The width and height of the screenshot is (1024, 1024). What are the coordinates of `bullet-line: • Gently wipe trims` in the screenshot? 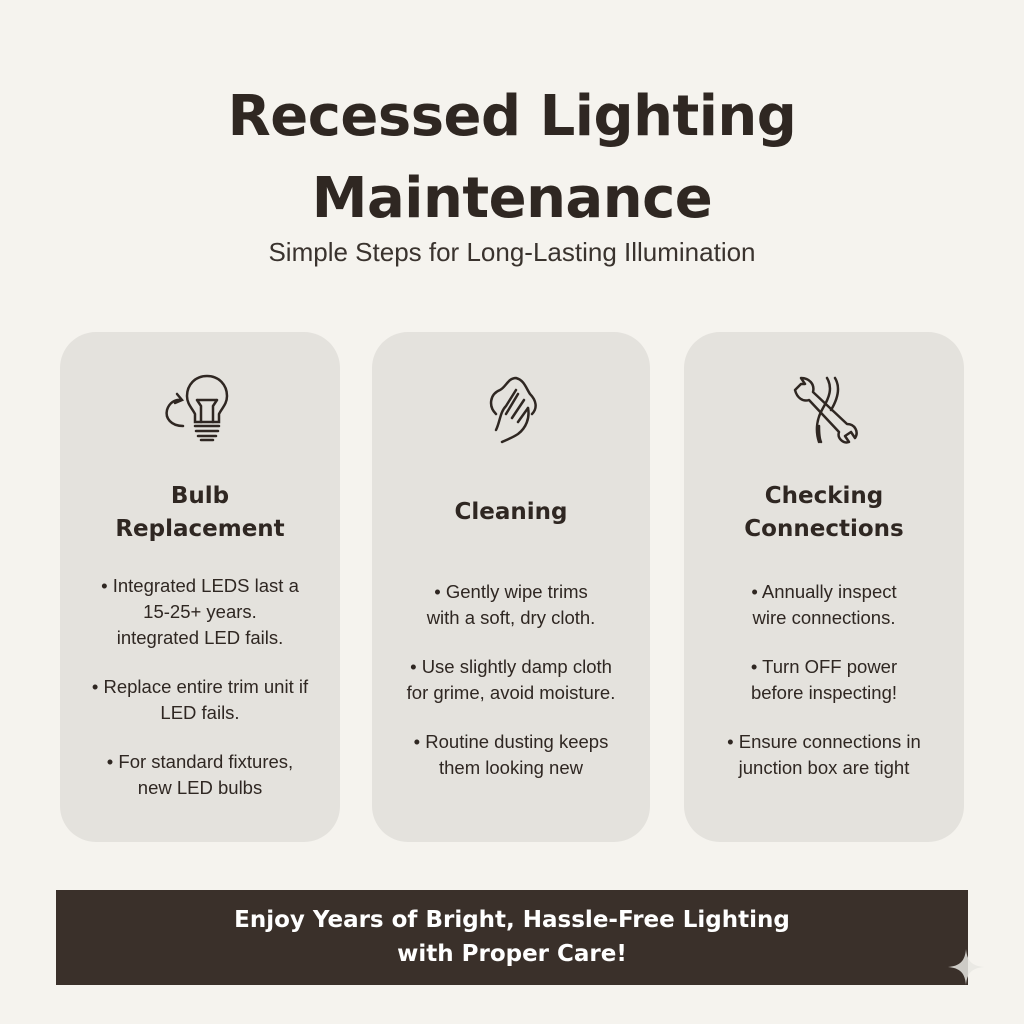 It's located at (511, 591).